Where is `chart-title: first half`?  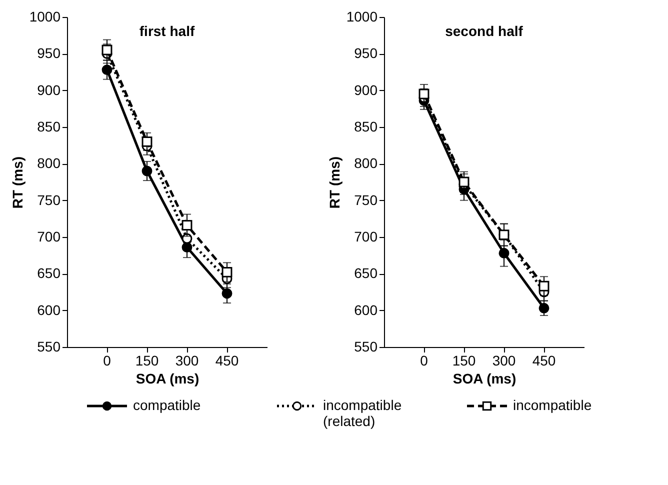
chart-title: first half is located at coordinates (167, 31).